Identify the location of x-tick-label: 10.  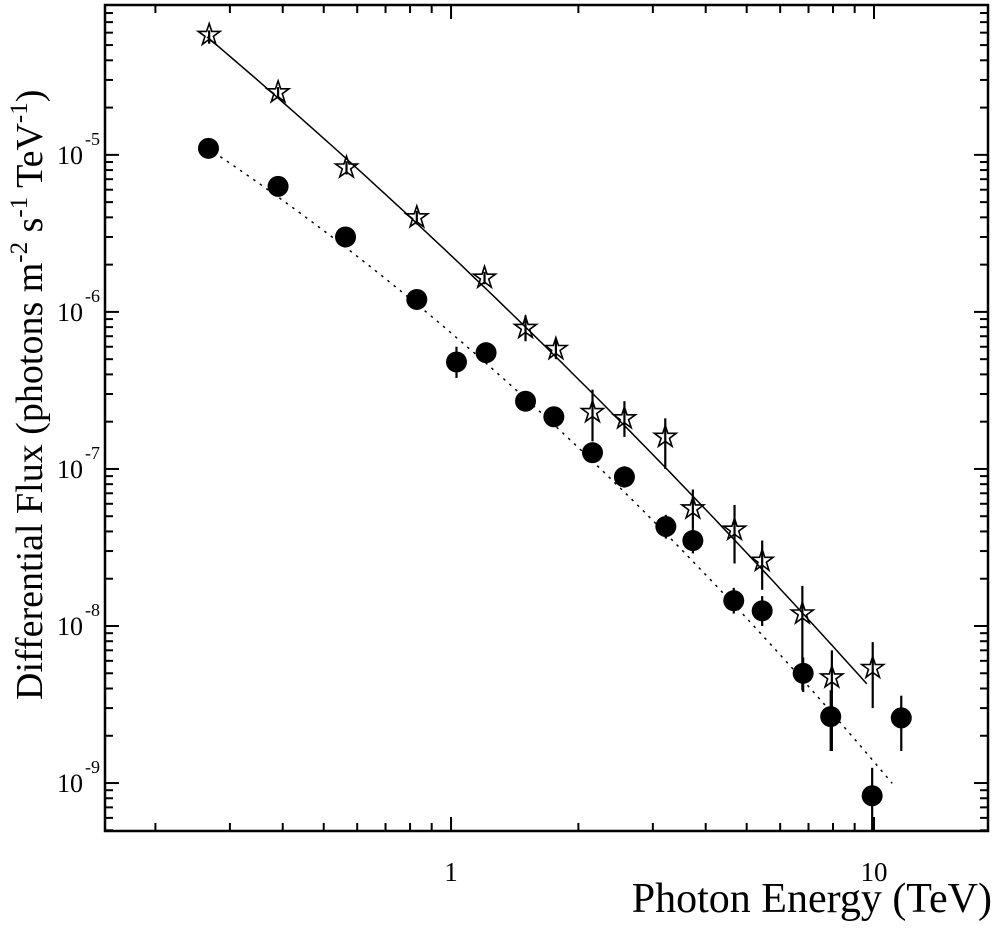
(874, 872).